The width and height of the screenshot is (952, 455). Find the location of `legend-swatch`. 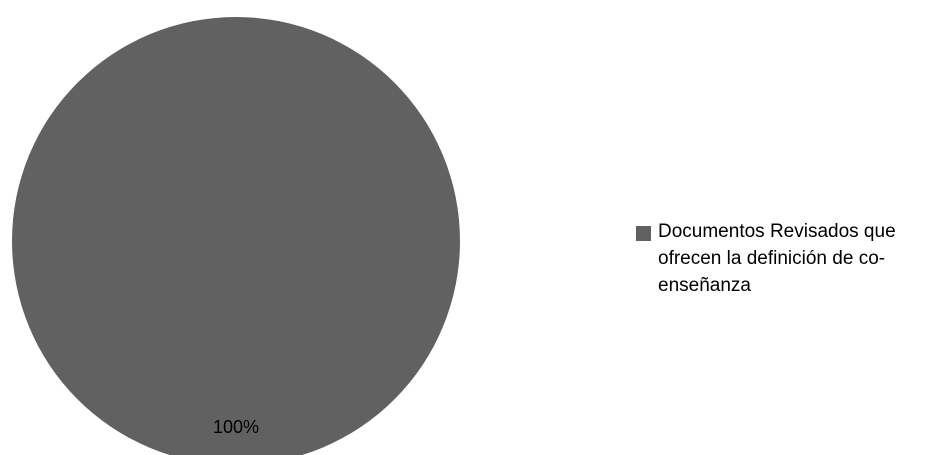

legend-swatch is located at coordinates (643, 233).